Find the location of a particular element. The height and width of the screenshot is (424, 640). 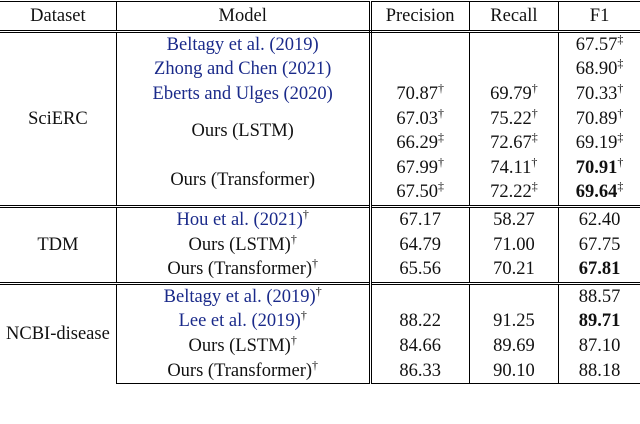

model-cell: Ours (Transformer)† is located at coordinates (244, 270).